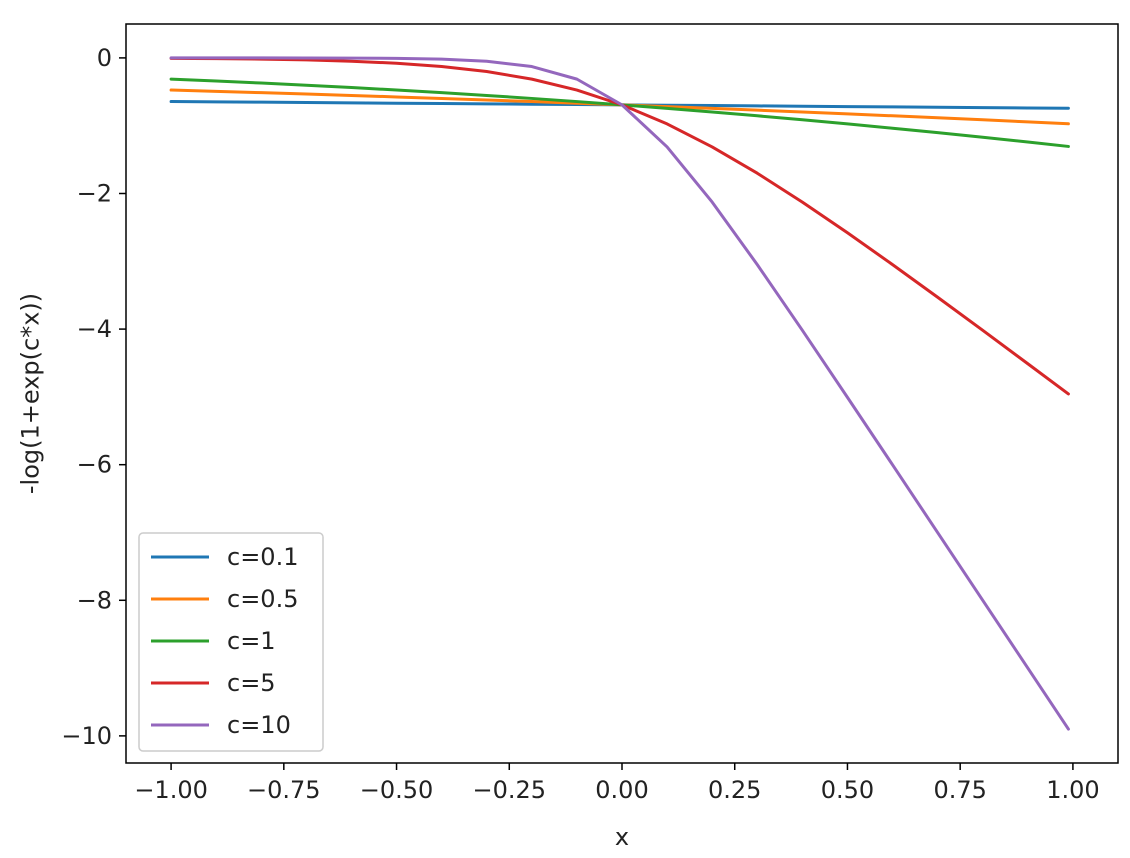 Image resolution: width=1130 pixels, height=858 pixels. I want to click on x-tick-label: −0.50, so click(397, 790).